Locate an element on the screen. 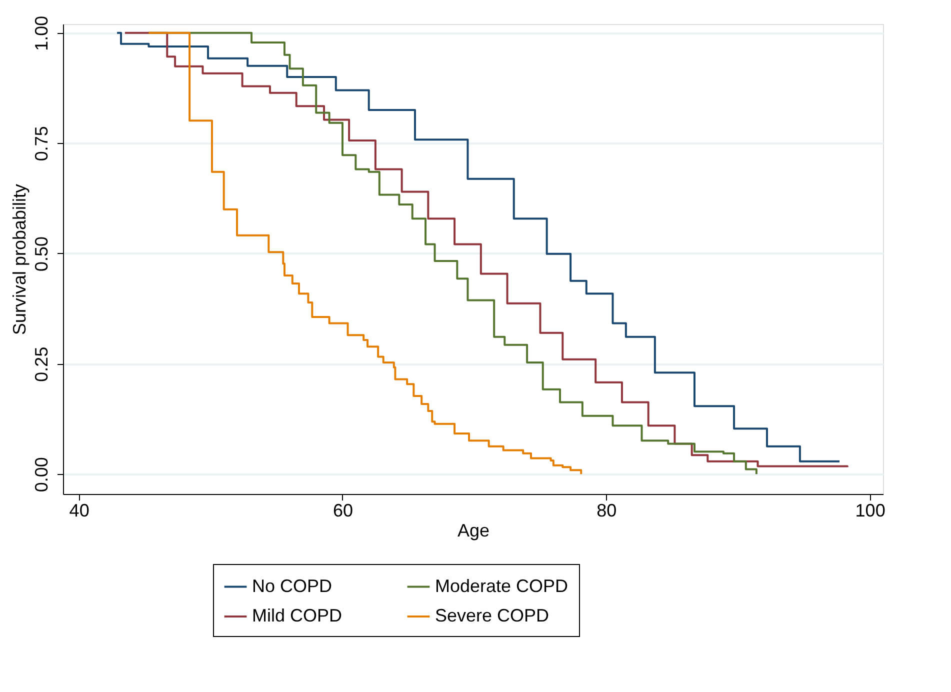 The image size is (951, 692). x-tick-label: 80 is located at coordinates (606, 510).